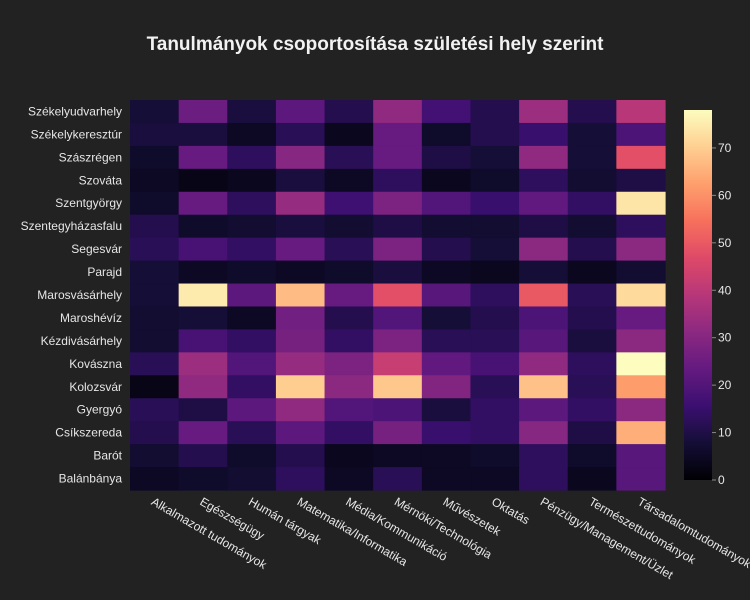 The width and height of the screenshot is (750, 600). Describe the element at coordinates (81, 341) in the screenshot. I see `y-tick-label: Kézdivásárhely` at that location.